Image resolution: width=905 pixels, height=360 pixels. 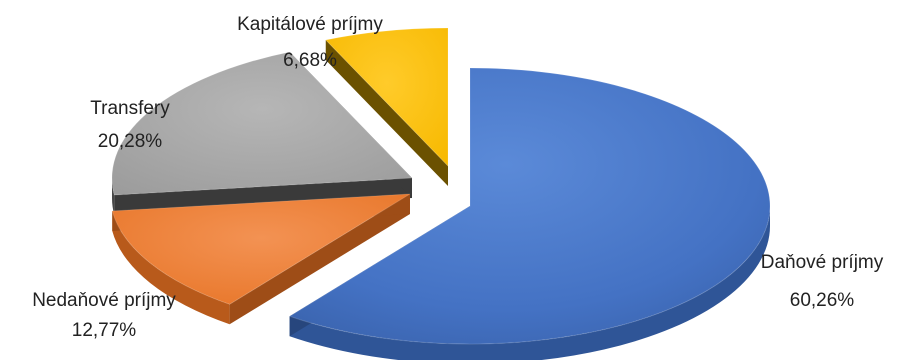 I want to click on slice-name-label: Daňové príjmy, so click(x=822, y=262).